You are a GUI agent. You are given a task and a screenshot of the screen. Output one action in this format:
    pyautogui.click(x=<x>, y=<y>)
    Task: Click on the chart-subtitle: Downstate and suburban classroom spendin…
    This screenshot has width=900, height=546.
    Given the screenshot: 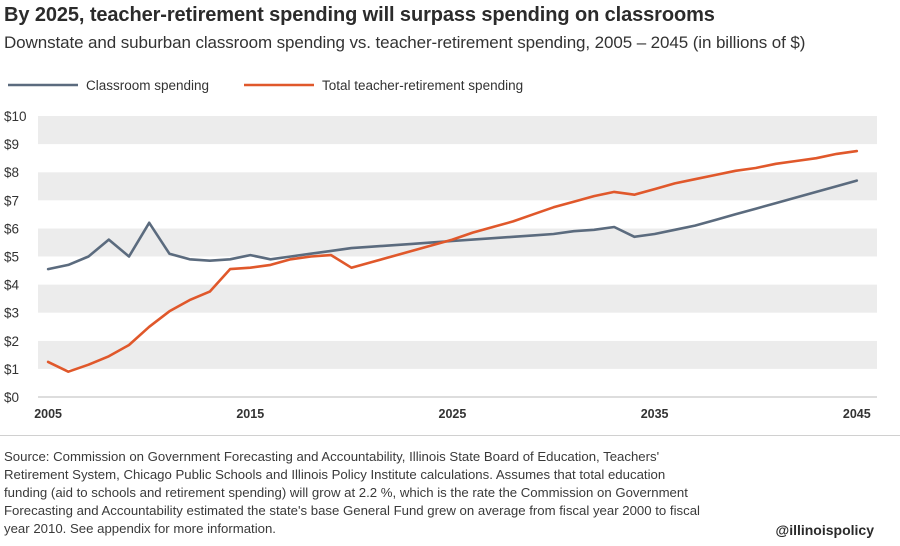 What is the action you would take?
    pyautogui.click(x=405, y=42)
    